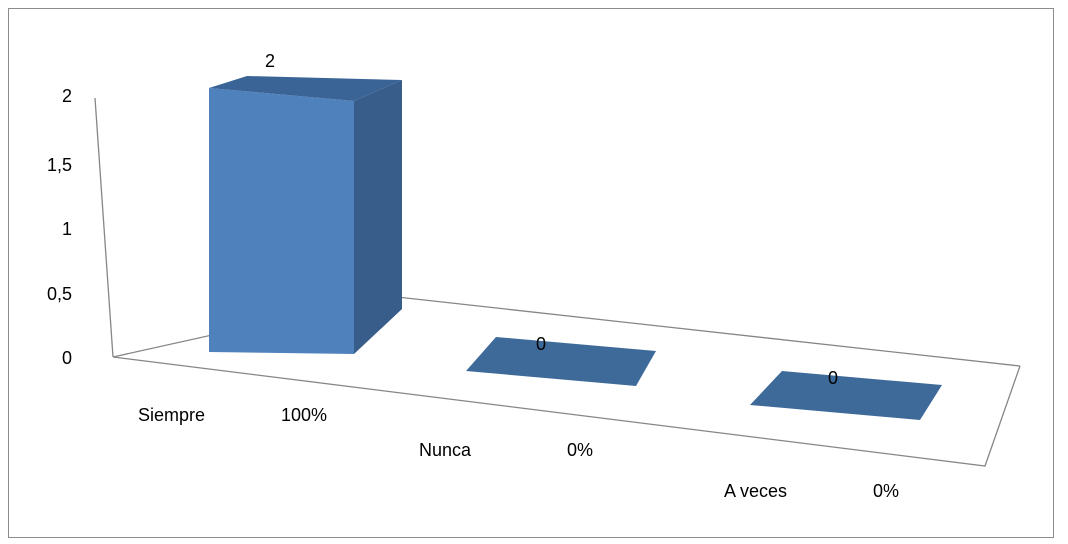  What do you see at coordinates (59, 227) in the screenshot?
I see `y-axis-tick-labels: 2 1,5 1 0,5 0` at bounding box center [59, 227].